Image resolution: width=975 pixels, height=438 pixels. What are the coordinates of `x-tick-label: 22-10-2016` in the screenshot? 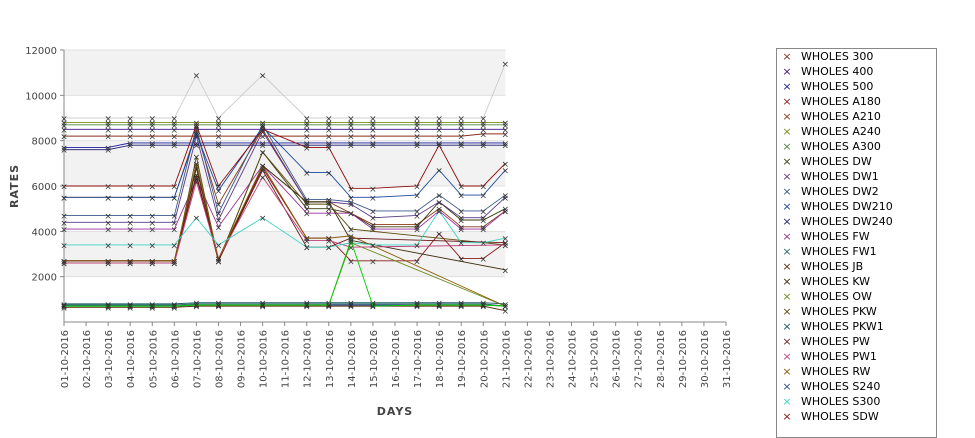 It's located at (528, 359).